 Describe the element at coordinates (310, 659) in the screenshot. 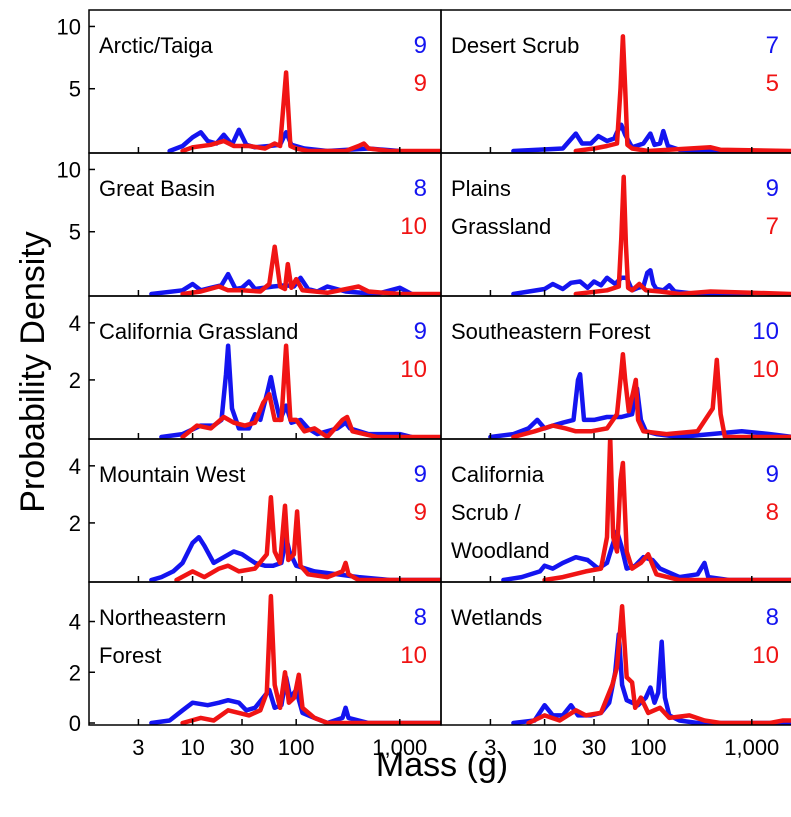

I see `northeastern-forest-red-density-line` at that location.